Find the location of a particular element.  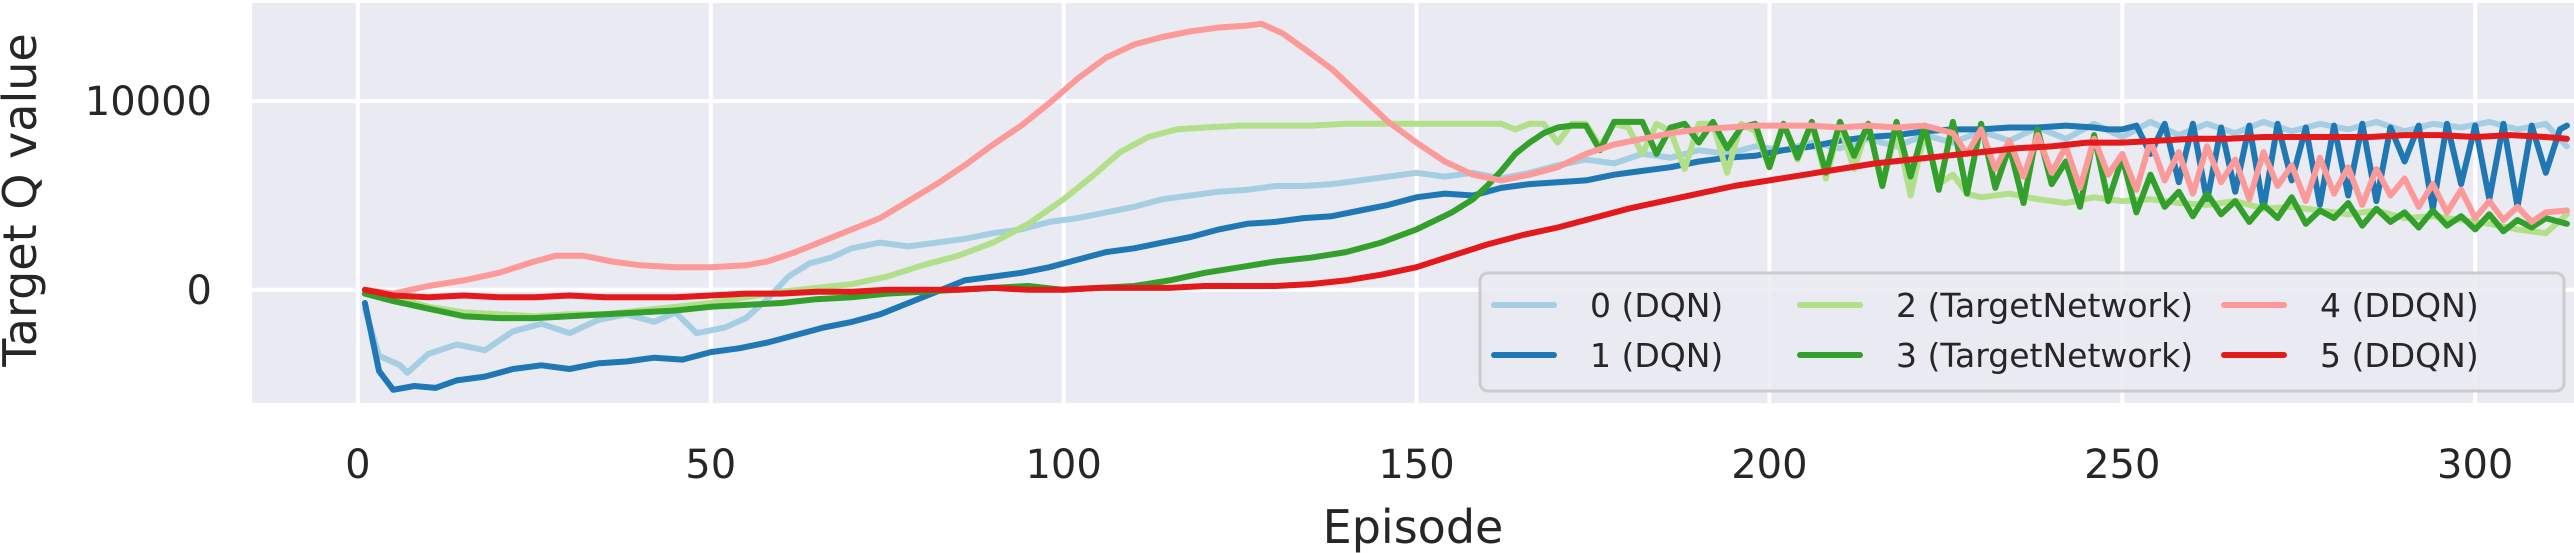

legend-label: 2 (TargetNetwork) is located at coordinates (2044, 305).